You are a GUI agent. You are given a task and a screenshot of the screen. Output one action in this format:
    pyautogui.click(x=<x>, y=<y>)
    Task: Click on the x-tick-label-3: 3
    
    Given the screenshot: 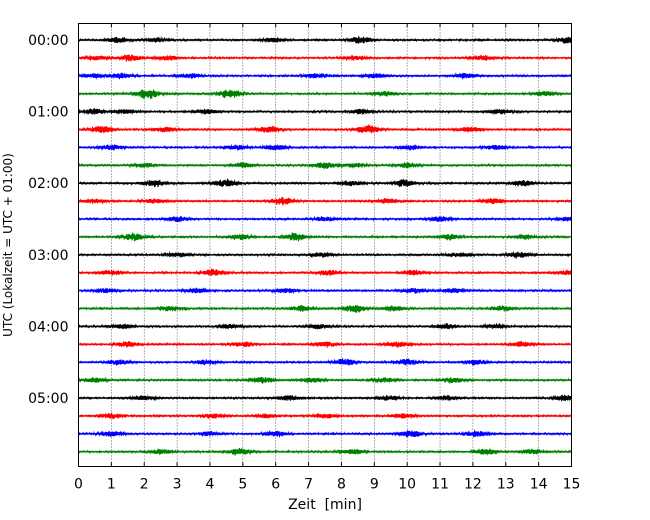 What is the action you would take?
    pyautogui.click(x=177, y=485)
    